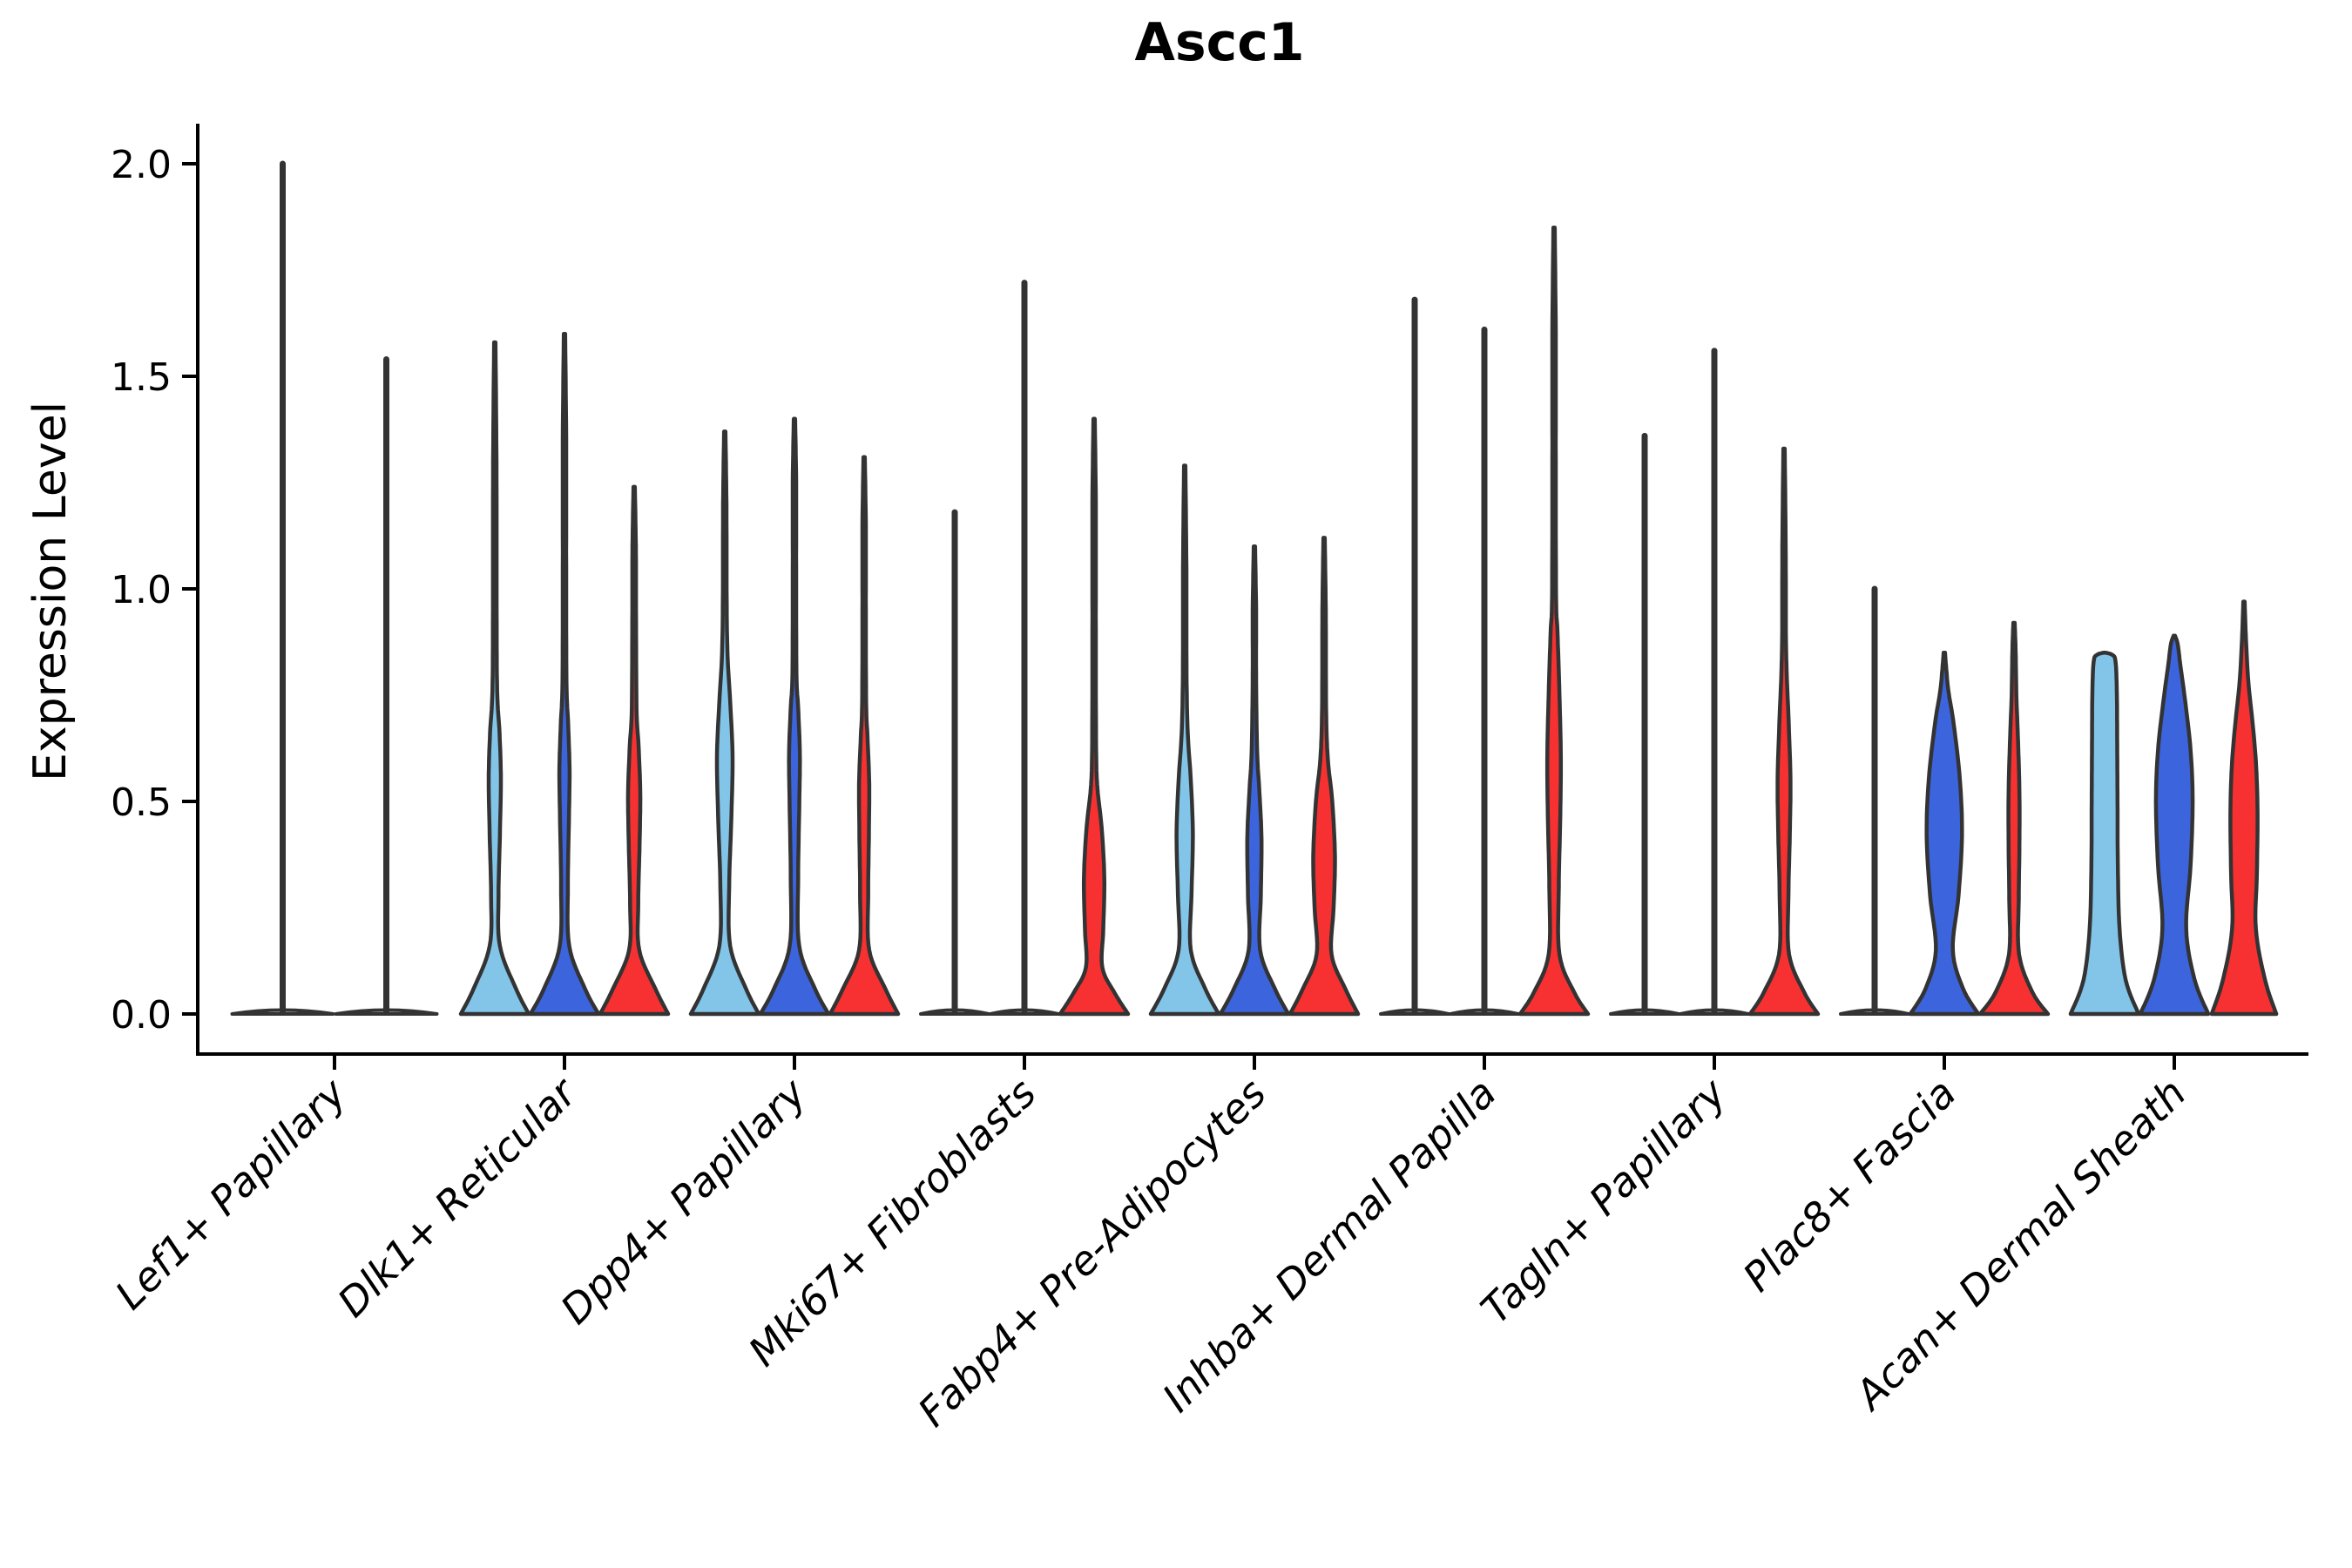 The width and height of the screenshot is (2352, 1568). What do you see at coordinates (230, 1193) in the screenshot?
I see `x-tick-label: Lef1+ Papillary` at bounding box center [230, 1193].